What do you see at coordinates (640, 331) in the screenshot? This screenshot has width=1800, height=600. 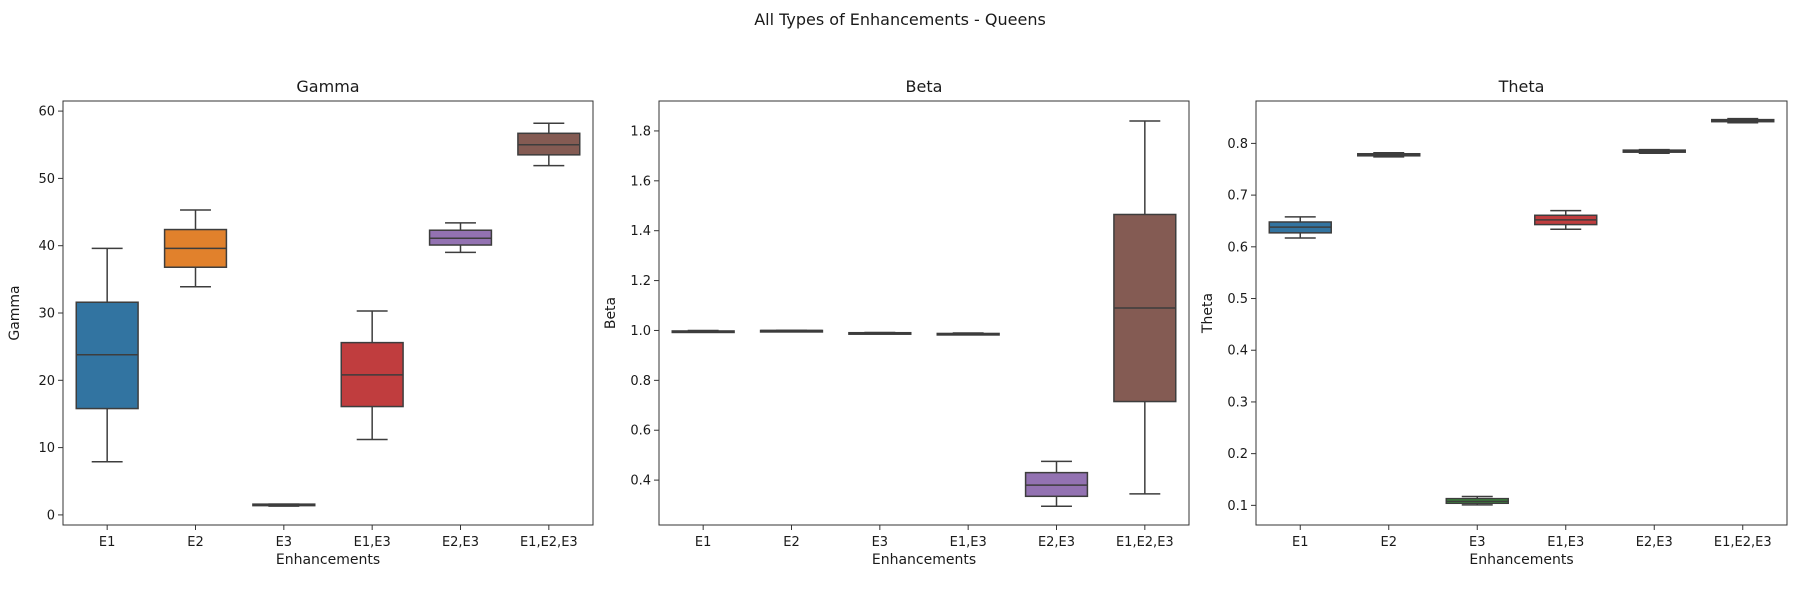 I see `y-tick-label: 1.0` at bounding box center [640, 331].